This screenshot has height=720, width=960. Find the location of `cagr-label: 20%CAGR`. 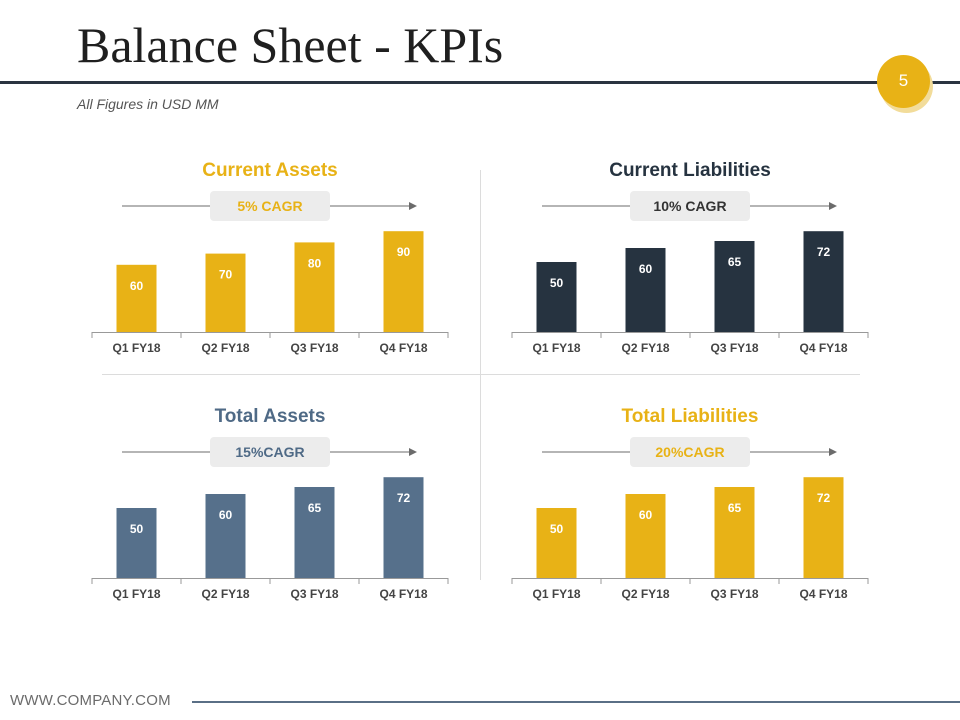

cagr-label: 20%CAGR is located at coordinates (689, 452).